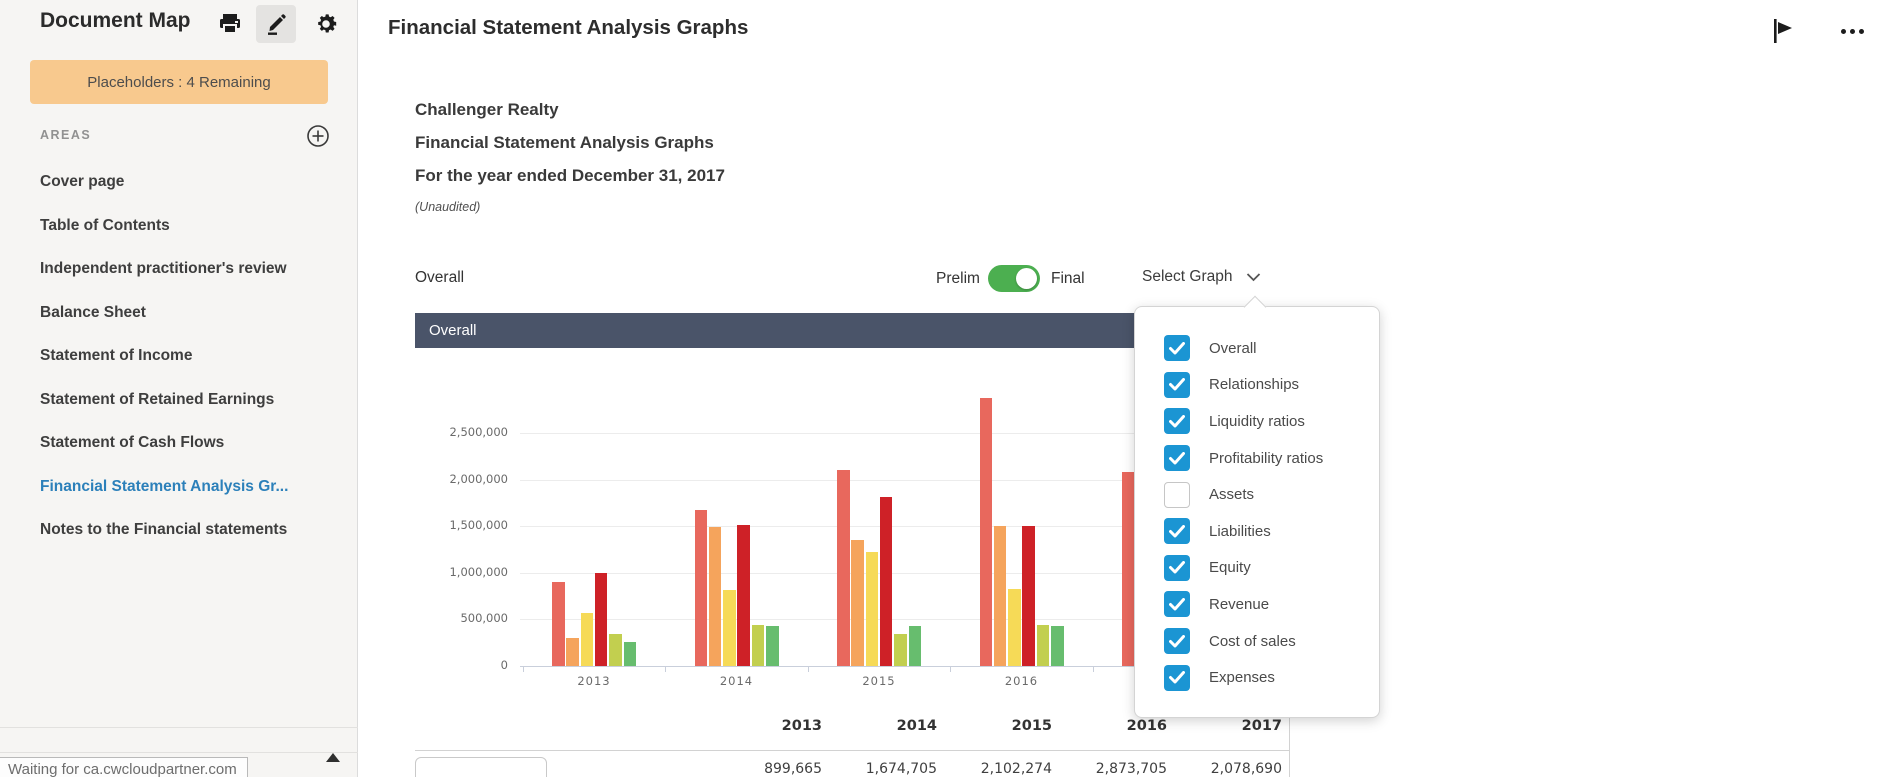 This screenshot has width=1880, height=777. Describe the element at coordinates (163, 268) in the screenshot. I see `sidebar-item: Independent practitioner's review` at that location.